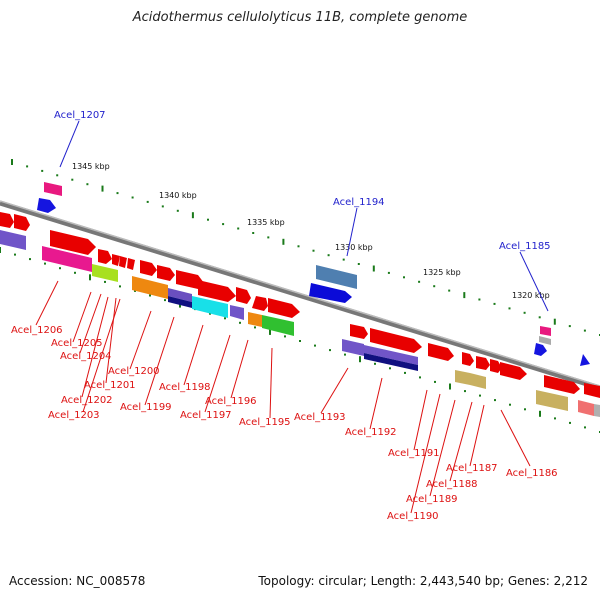 The height and width of the screenshot is (600, 600). I want to click on gene-label: Acel_1201, so click(110, 385).